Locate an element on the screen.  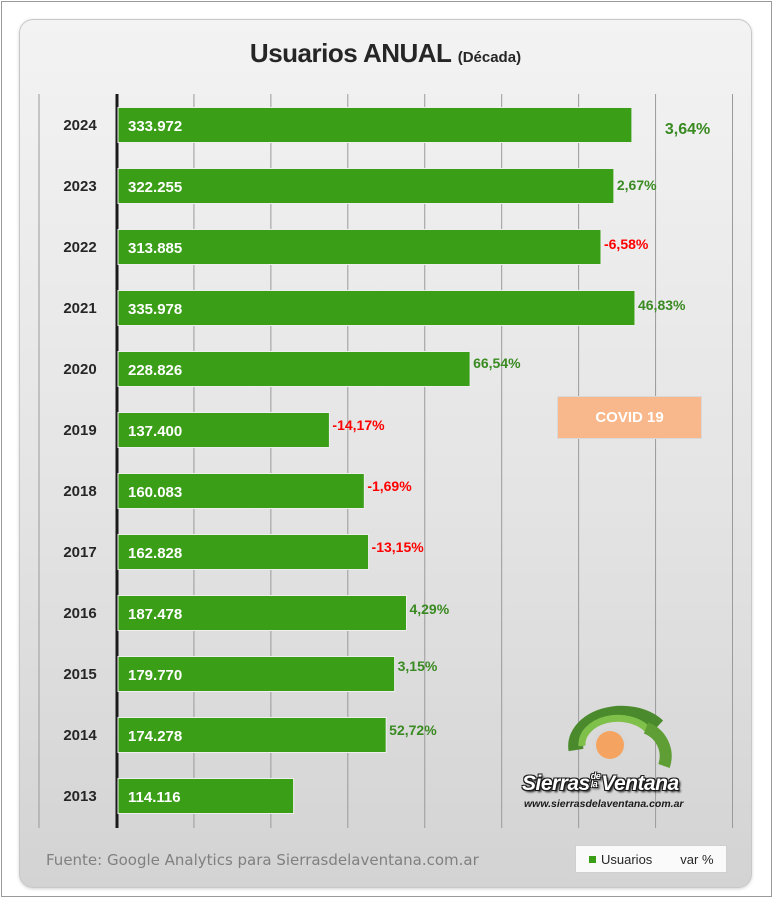
var-percent-label: 66,54% is located at coordinates (497, 363).